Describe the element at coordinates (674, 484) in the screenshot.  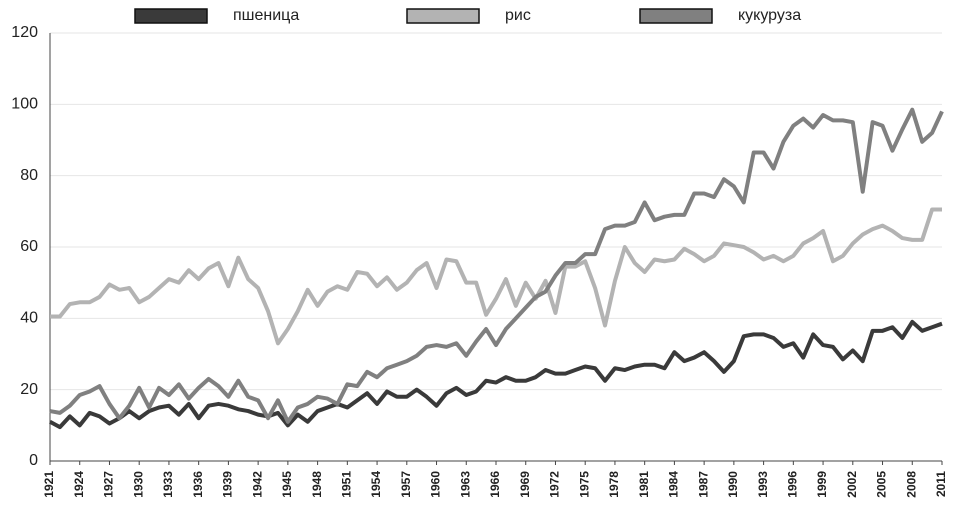
I see `x-tick-label: 1984` at that location.